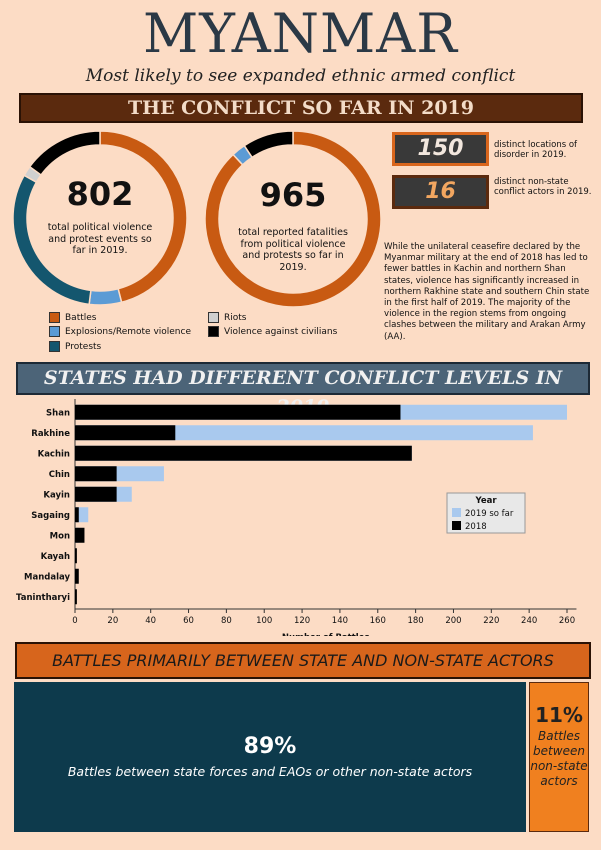 This screenshot has width=601, height=850. I want to click on x-tick-label: 160, so click(378, 621).